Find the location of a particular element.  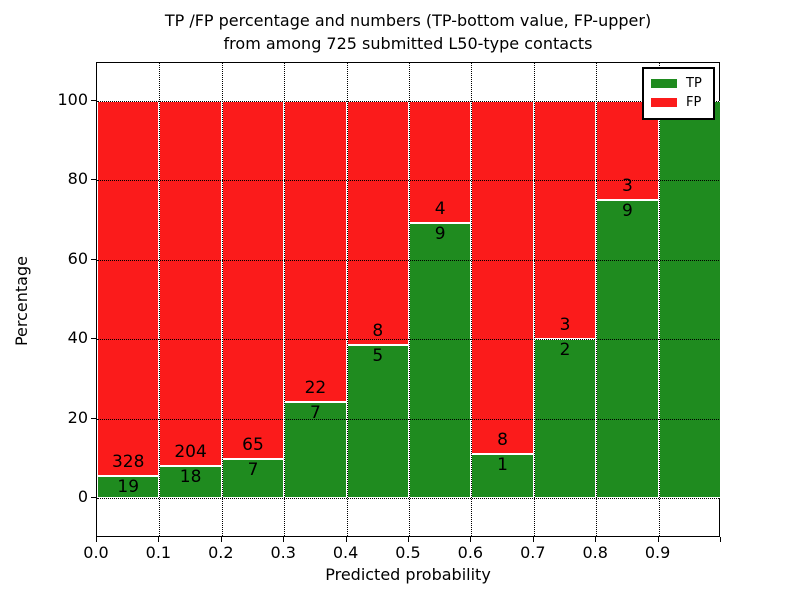

y-tick-label: 40 is located at coordinates (77, 338).